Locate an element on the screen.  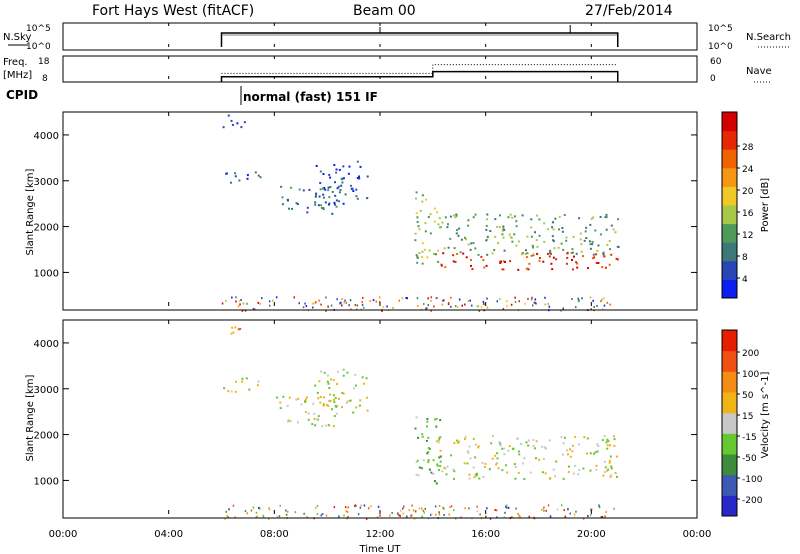
colorbar-tick-label: -50 is located at coordinates (749, 459).